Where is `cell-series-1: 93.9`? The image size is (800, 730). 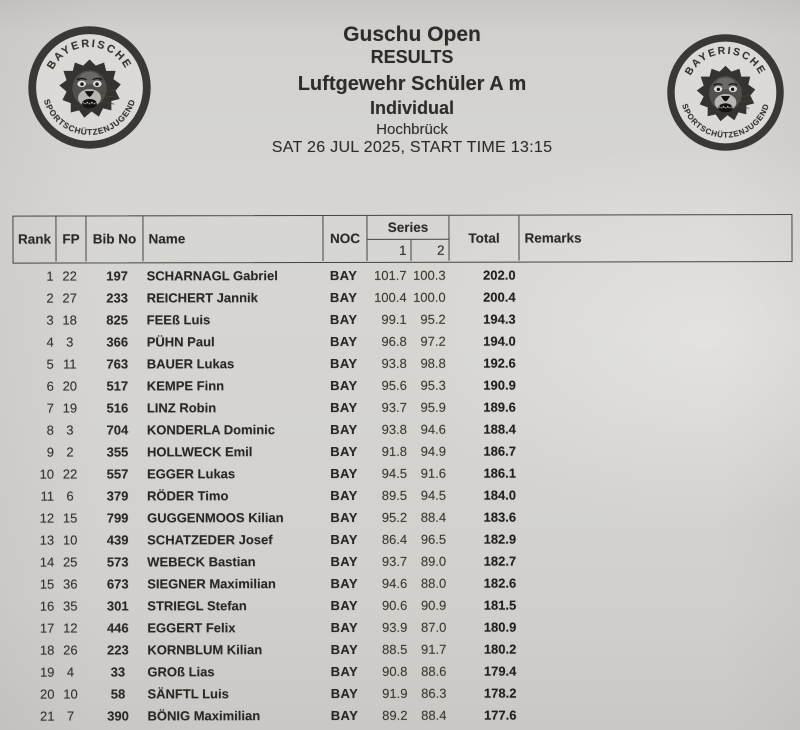
cell-series-1: 93.9 is located at coordinates (394, 627).